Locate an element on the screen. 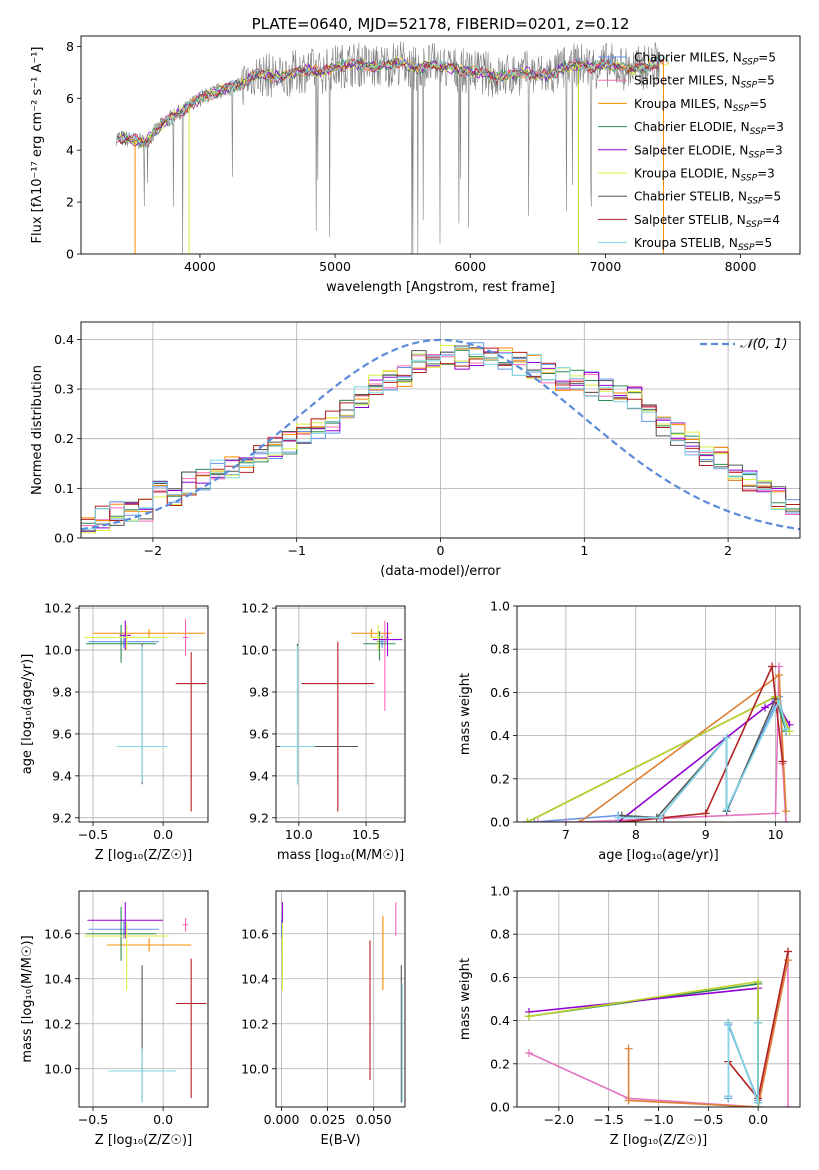  y-tick-label: 8 is located at coordinates (70, 46).